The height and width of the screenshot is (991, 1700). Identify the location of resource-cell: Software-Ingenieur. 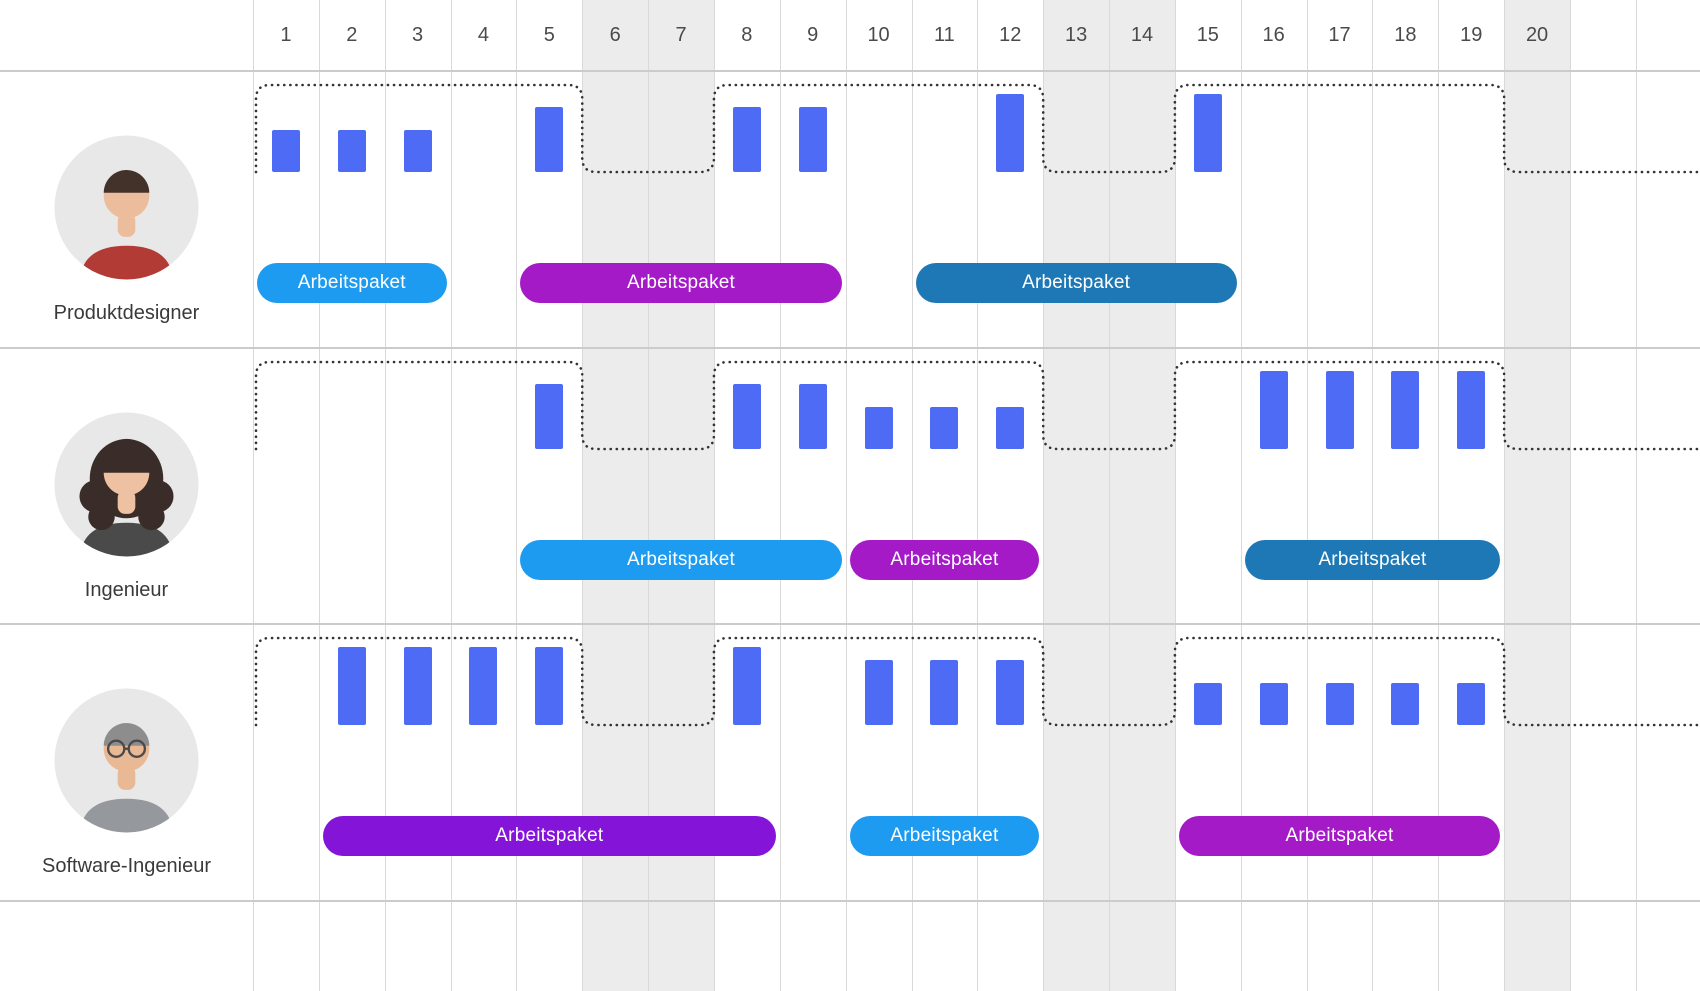
(126, 761).